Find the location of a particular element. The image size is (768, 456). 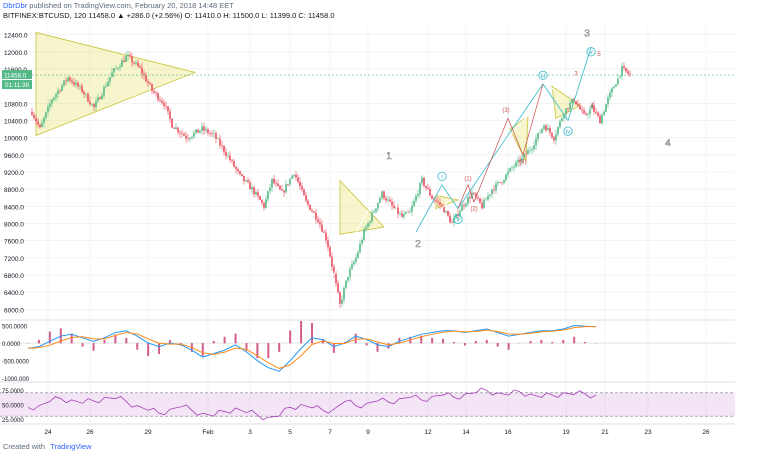

rsi-tick-label: 50.0000 is located at coordinates (13, 406).